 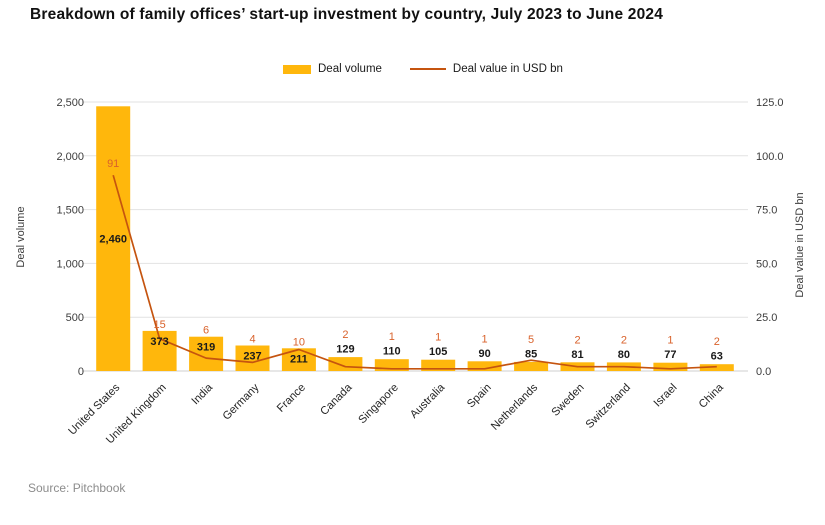 What do you see at coordinates (770, 157) in the screenshot?
I see `right-axis-tick-label: 100.0` at bounding box center [770, 157].